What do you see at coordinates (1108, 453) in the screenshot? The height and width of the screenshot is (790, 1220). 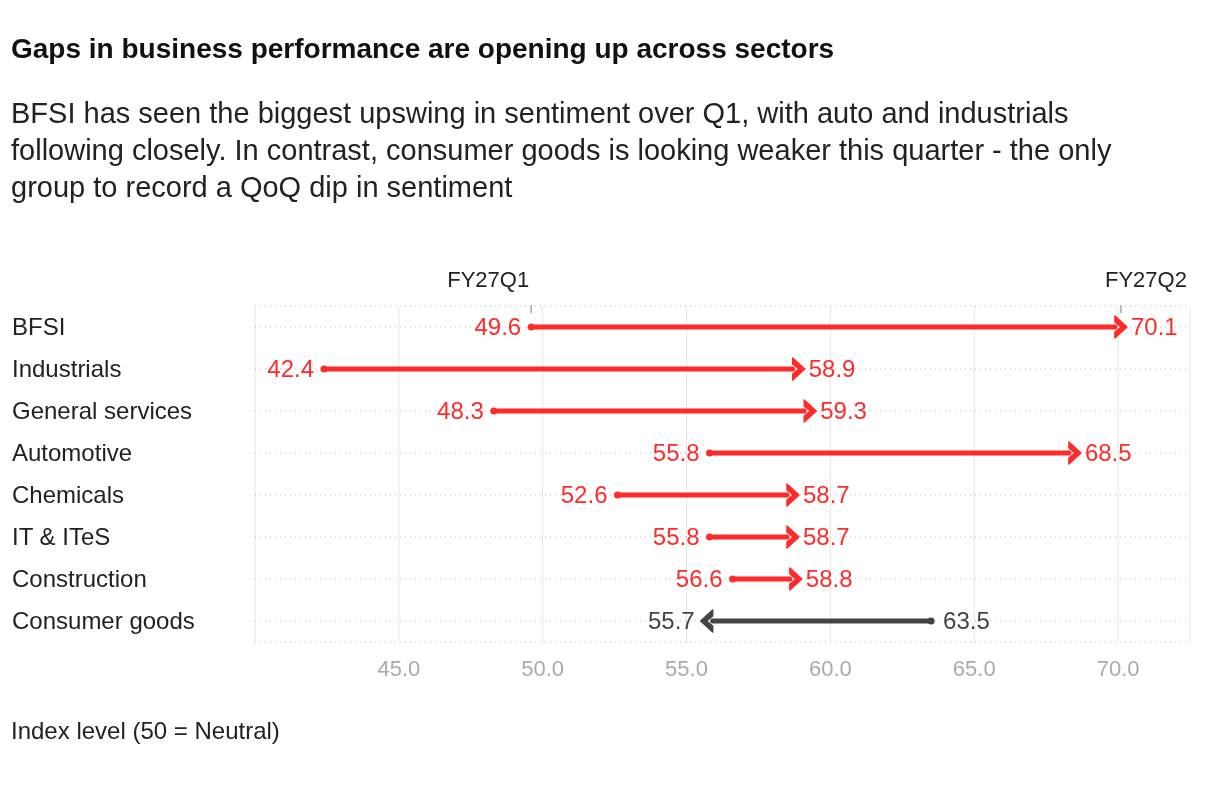 I see `data-label: 68.5` at bounding box center [1108, 453].